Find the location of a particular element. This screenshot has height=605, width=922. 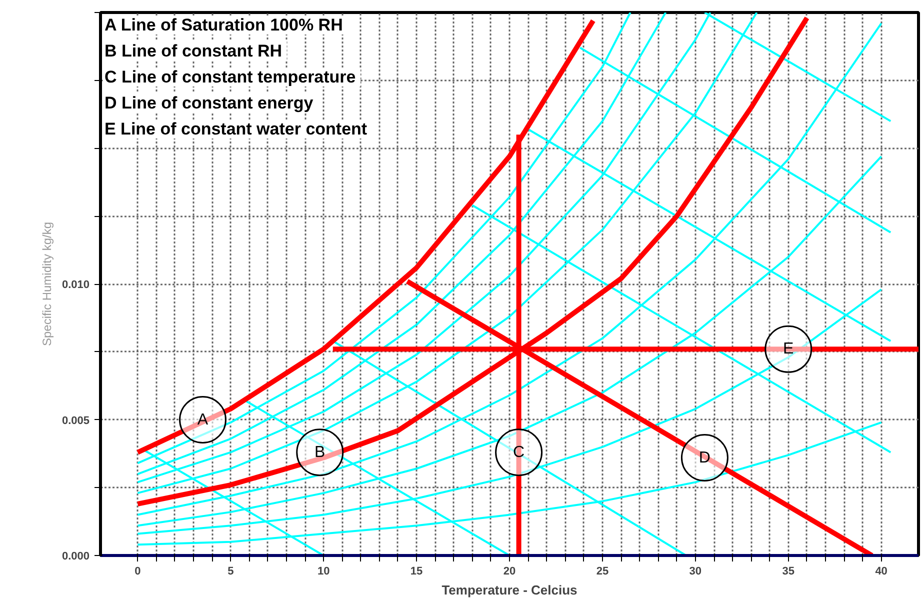

annotation: C is located at coordinates (519, 452).